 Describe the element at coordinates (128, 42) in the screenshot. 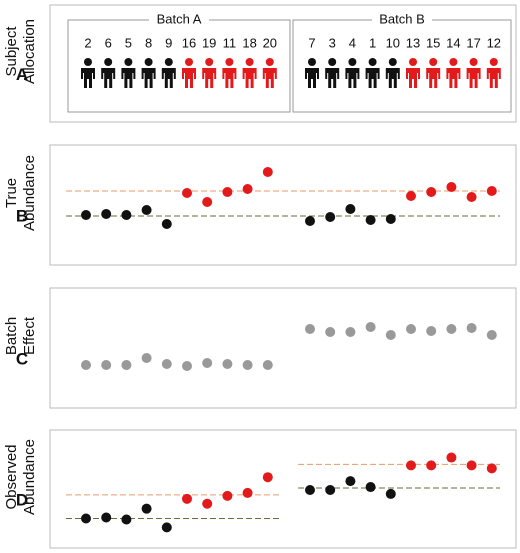

I see `subject-id: 5` at that location.